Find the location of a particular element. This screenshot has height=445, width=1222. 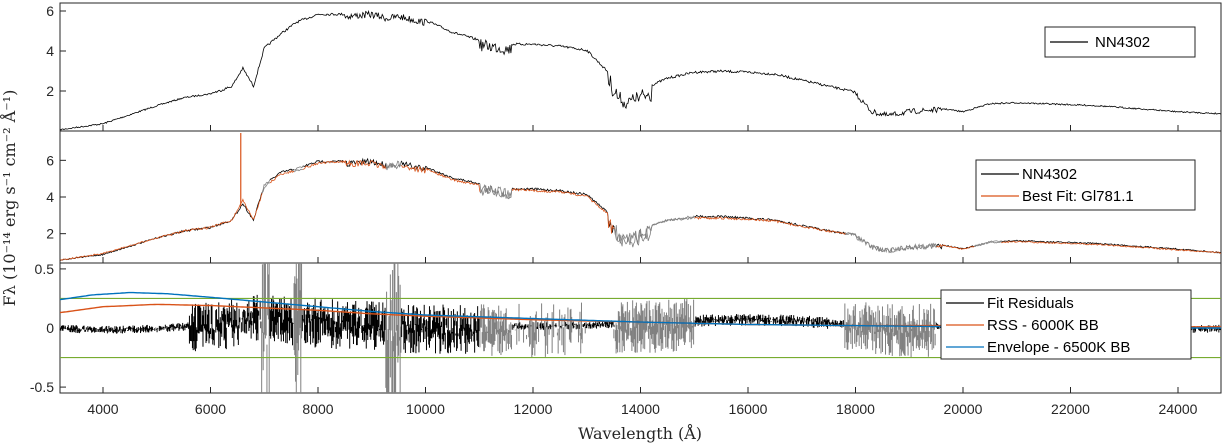

top-ytick-label-0: 2 is located at coordinates (50, 91).